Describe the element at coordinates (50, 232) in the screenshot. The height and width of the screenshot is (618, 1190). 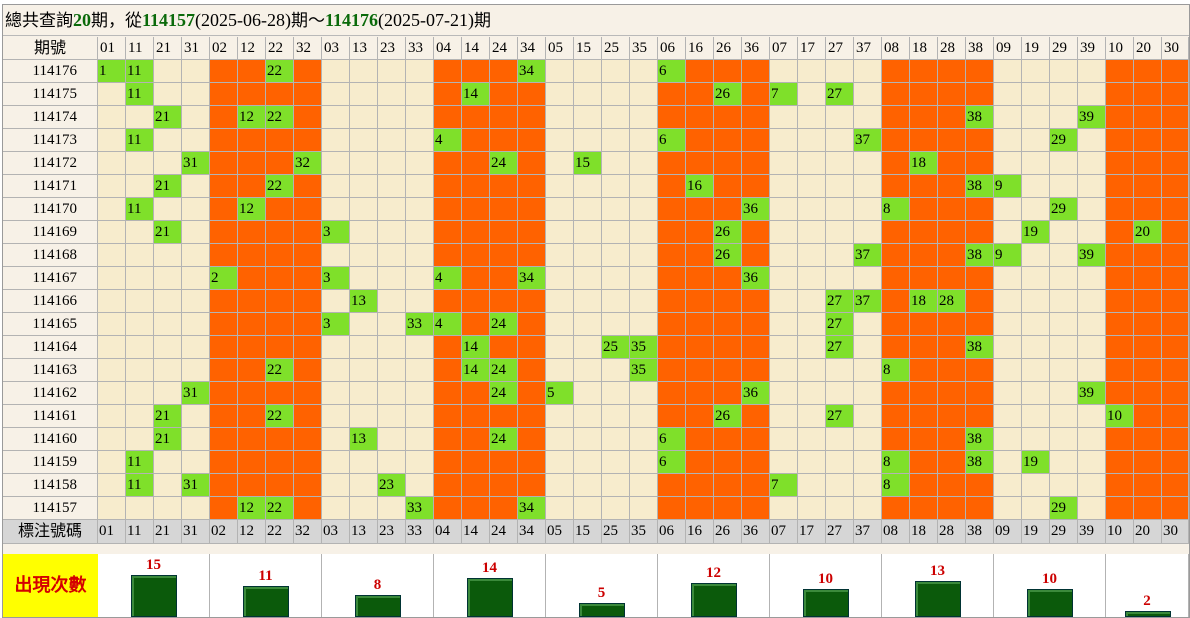
I see `row-period-id: 114169` at that location.